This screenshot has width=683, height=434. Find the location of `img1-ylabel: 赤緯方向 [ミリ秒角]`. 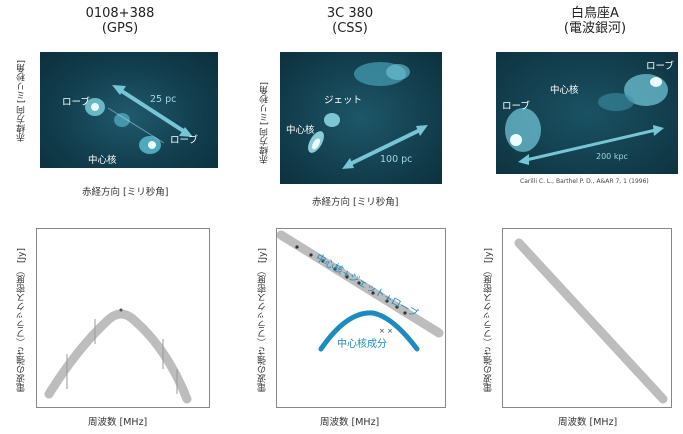

img1-ylabel: 赤緯方向 [ミリ秒角] is located at coordinates (22, 101).